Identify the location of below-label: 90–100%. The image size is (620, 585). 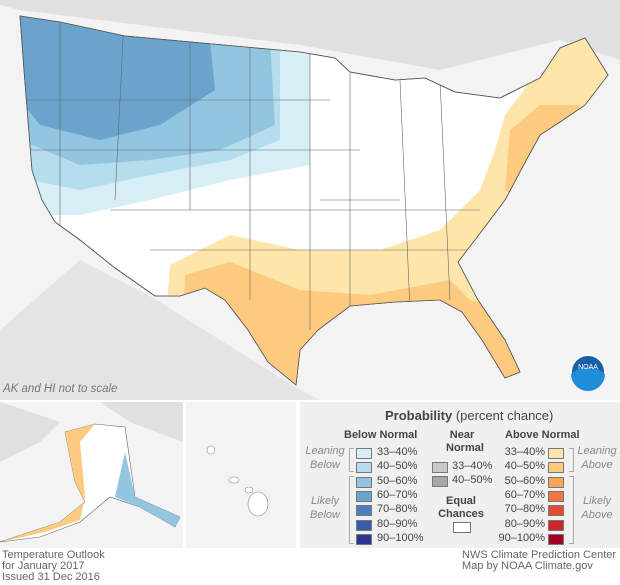
(400, 537).